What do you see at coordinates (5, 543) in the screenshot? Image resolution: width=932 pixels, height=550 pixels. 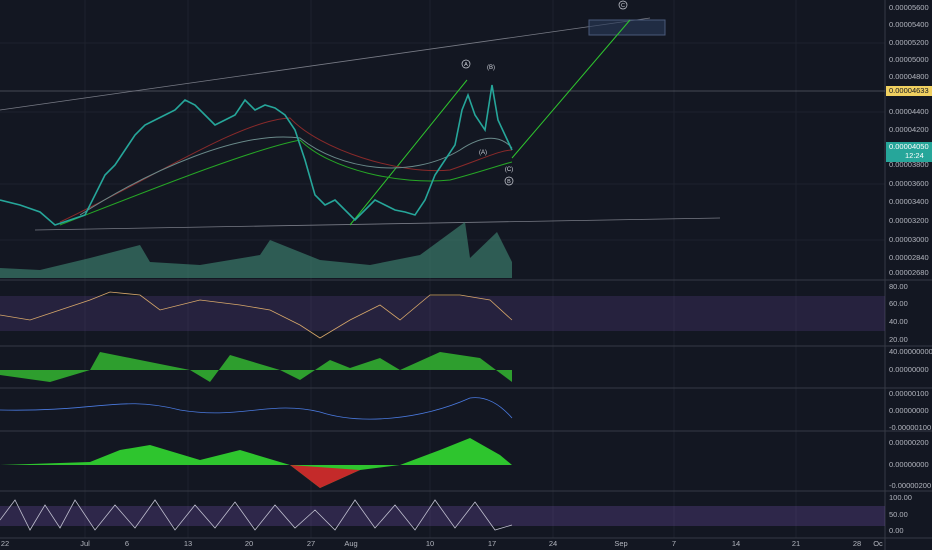 I see `date-label: 22` at bounding box center [5, 543].